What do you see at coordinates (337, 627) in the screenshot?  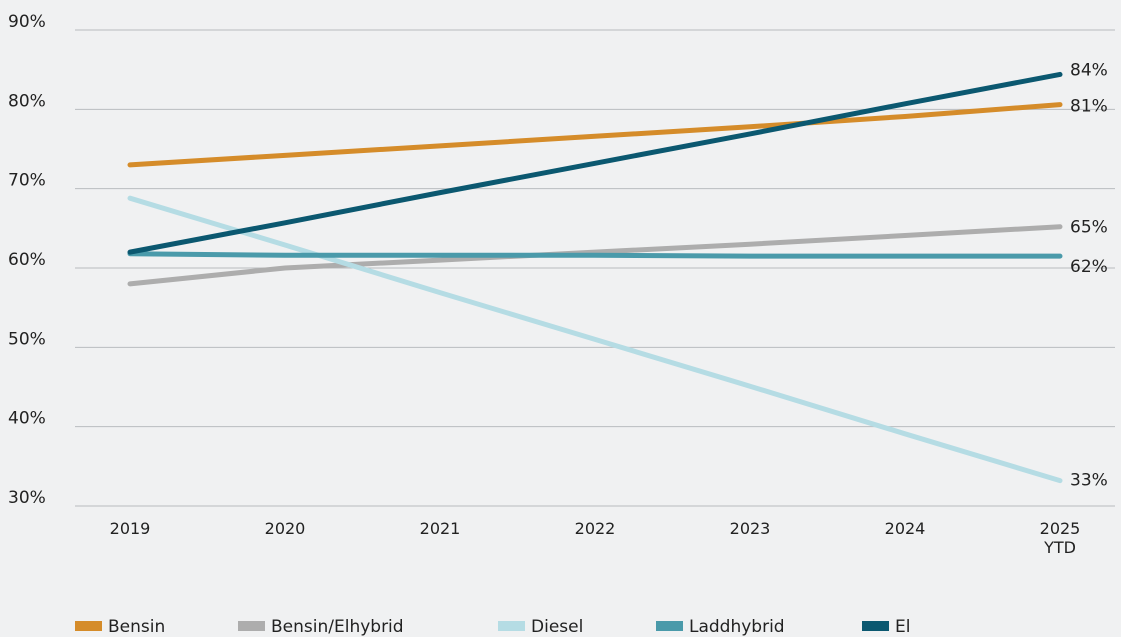 I see `legend-label: Bensin/Elhybrid` at bounding box center [337, 627].